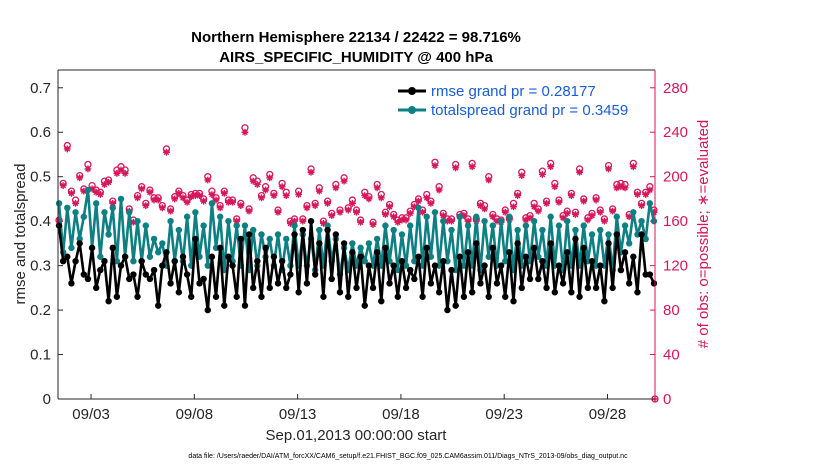  What do you see at coordinates (47, 399) in the screenshot?
I see `left-y-tick-label: 0` at bounding box center [47, 399].